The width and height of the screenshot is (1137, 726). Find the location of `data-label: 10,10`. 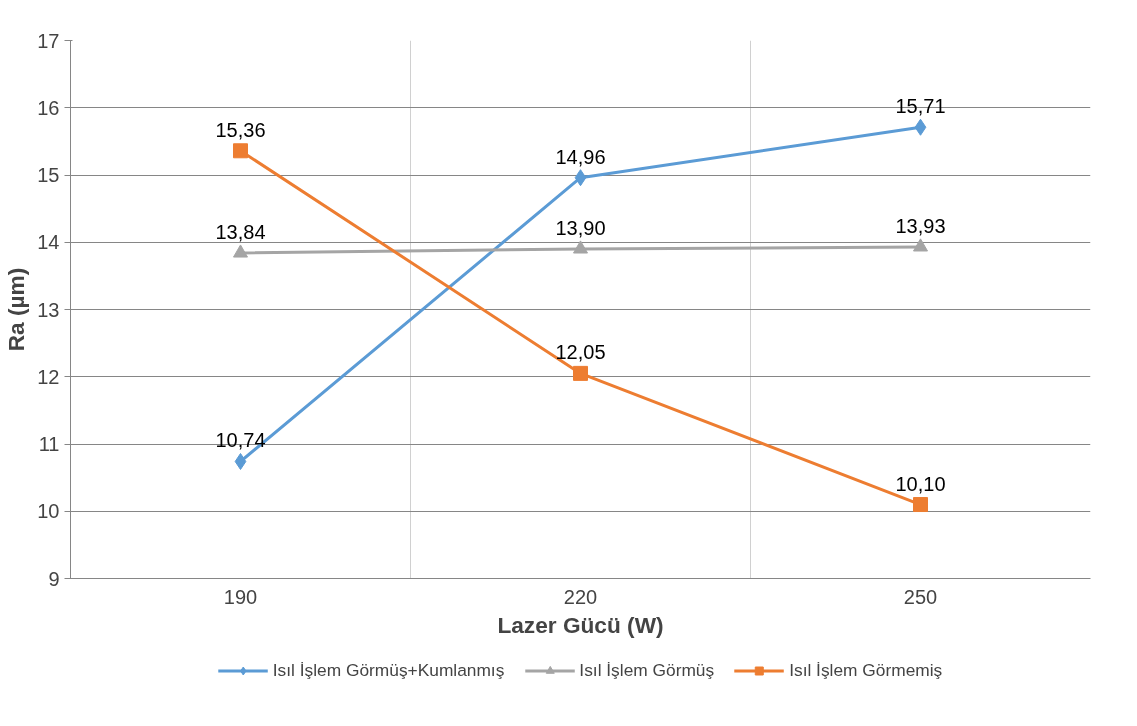

data-label: 10,10 is located at coordinates (920, 483).